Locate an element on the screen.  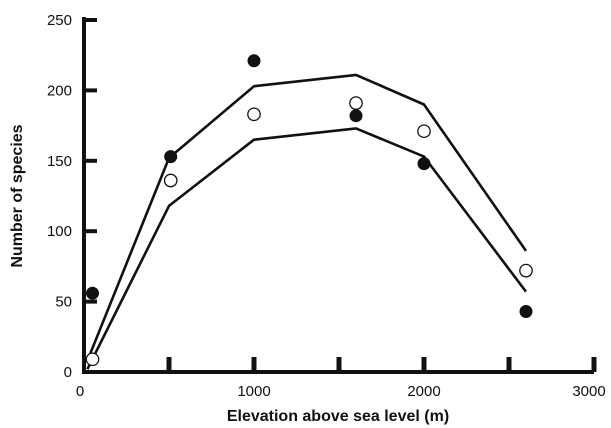
x-tick-label-1000: 1000 is located at coordinates (253, 391).